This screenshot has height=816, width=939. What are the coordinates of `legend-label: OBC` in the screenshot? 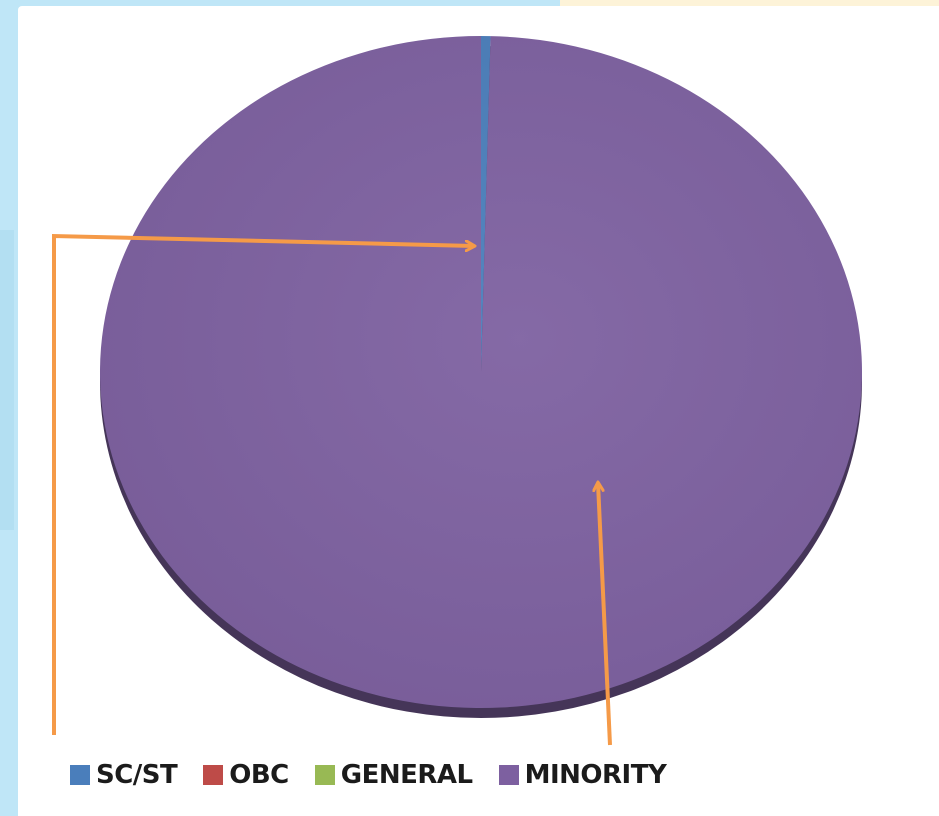 It's located at (259, 775).